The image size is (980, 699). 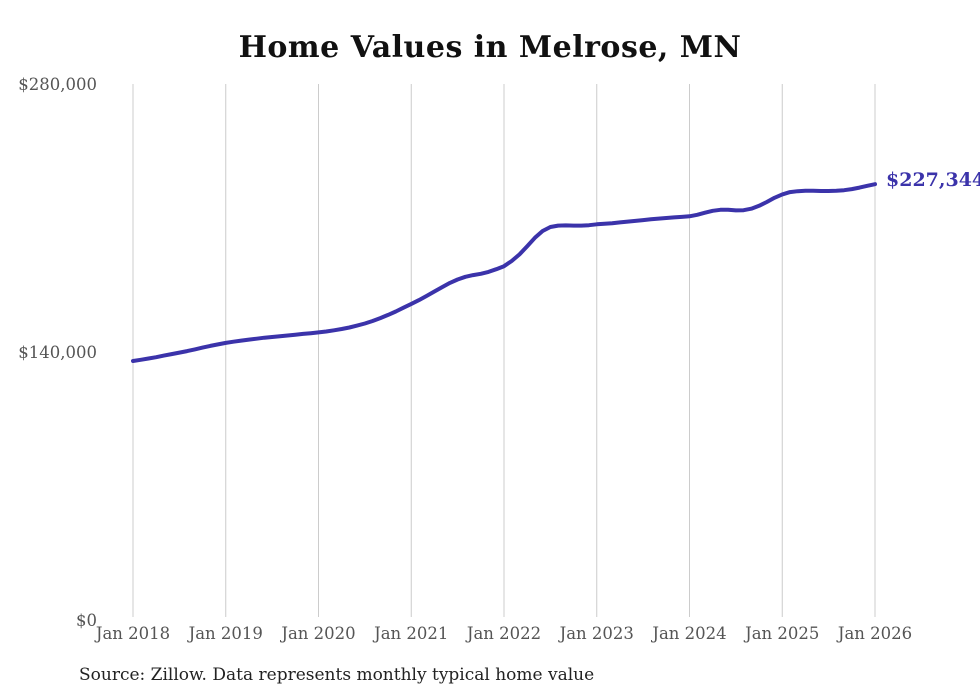 What do you see at coordinates (133, 633) in the screenshot?
I see `x-tick-label: Jan 2018` at bounding box center [133, 633].